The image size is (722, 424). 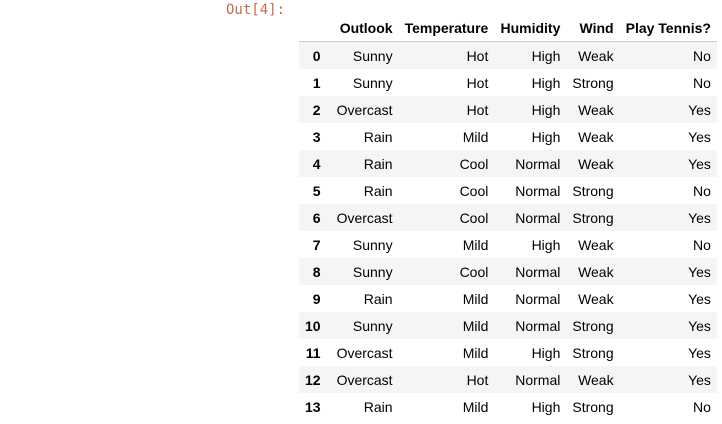 What do you see at coordinates (508, 406) in the screenshot?
I see `table-row: 13 Rain Mild High Strong No` at bounding box center [508, 406].